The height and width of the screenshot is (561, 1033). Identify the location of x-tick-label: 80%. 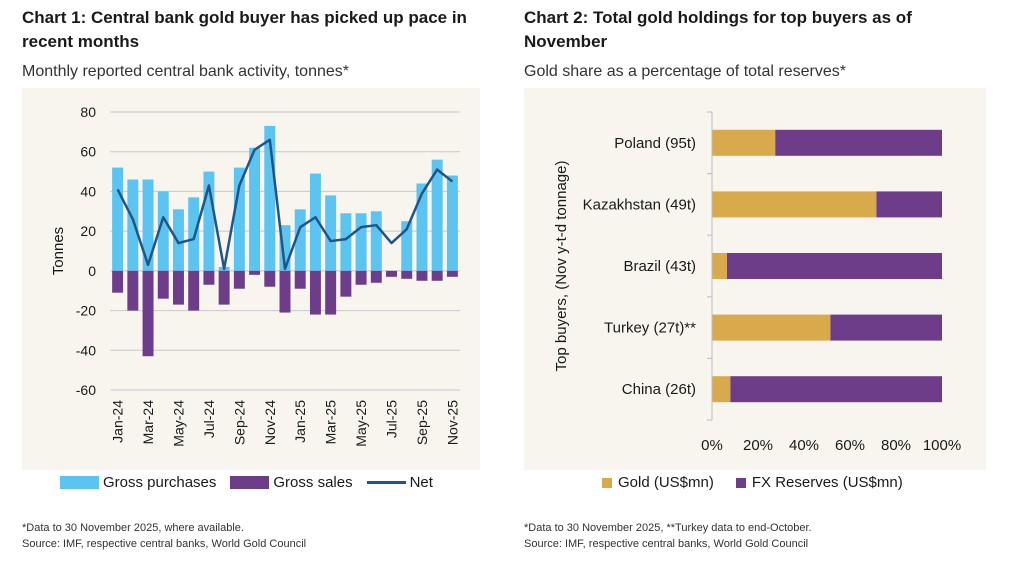
(896, 445).